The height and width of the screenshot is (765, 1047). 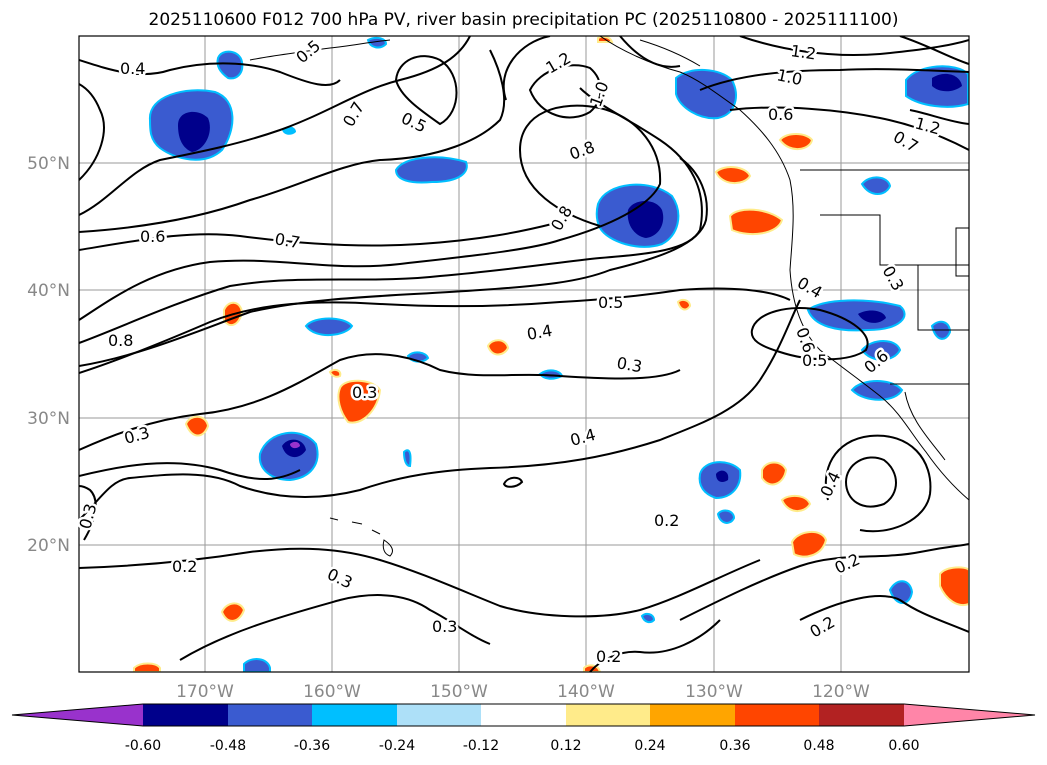 I want to click on contour-label-0-3-f: 0.3, so click(x=444, y=626).